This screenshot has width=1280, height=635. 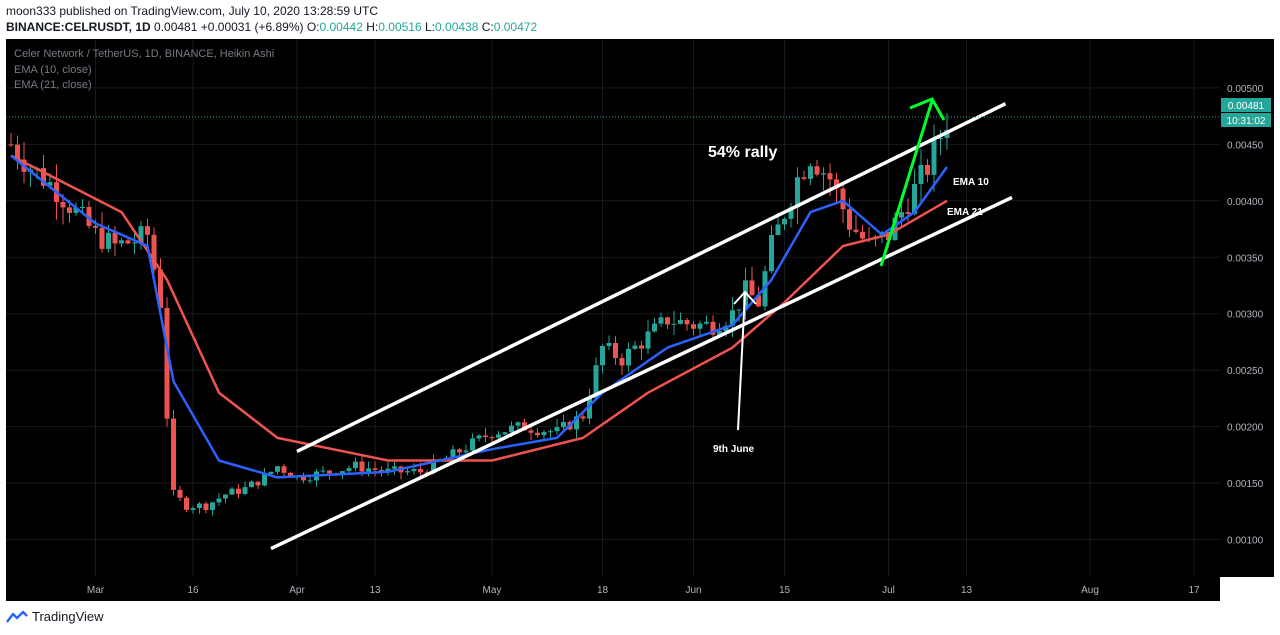 What do you see at coordinates (1245, 202) in the screenshot?
I see `y-tick-label: 0.00400` at bounding box center [1245, 202].